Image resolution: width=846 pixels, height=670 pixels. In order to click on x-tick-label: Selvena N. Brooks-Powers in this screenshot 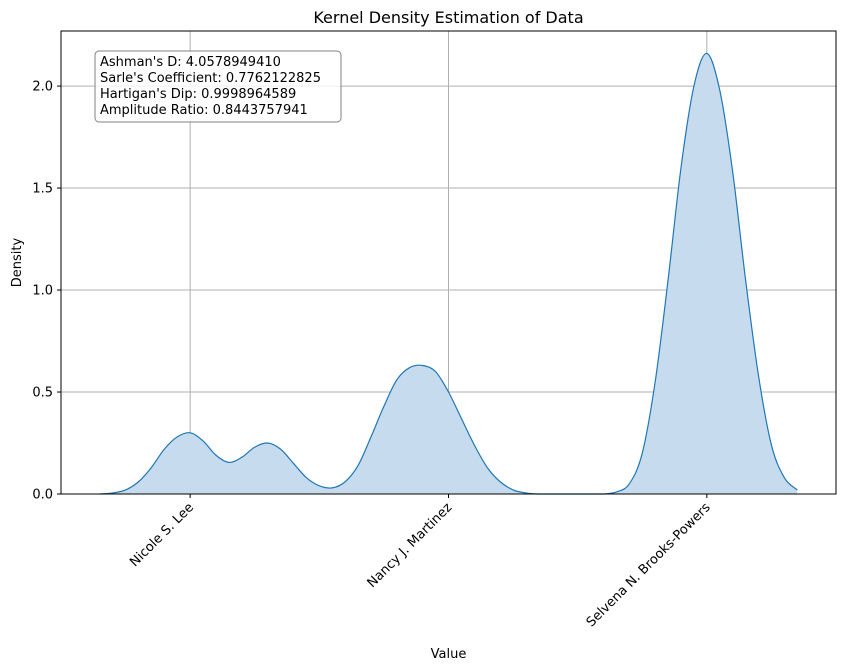, I will do `click(649, 565)`.